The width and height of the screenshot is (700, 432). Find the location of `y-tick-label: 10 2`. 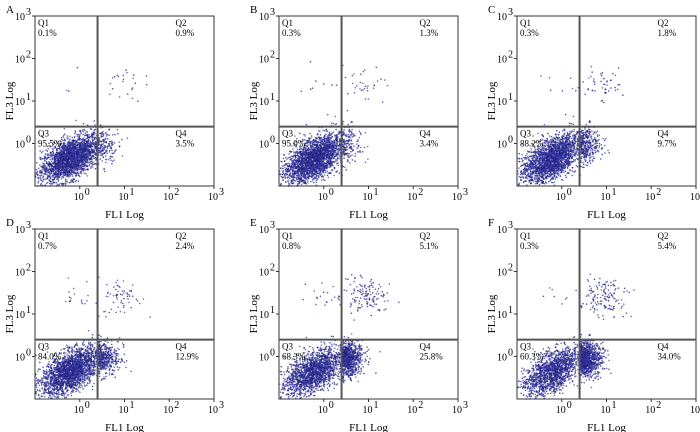

y-tick-label: 10 2 is located at coordinates (23, 58).